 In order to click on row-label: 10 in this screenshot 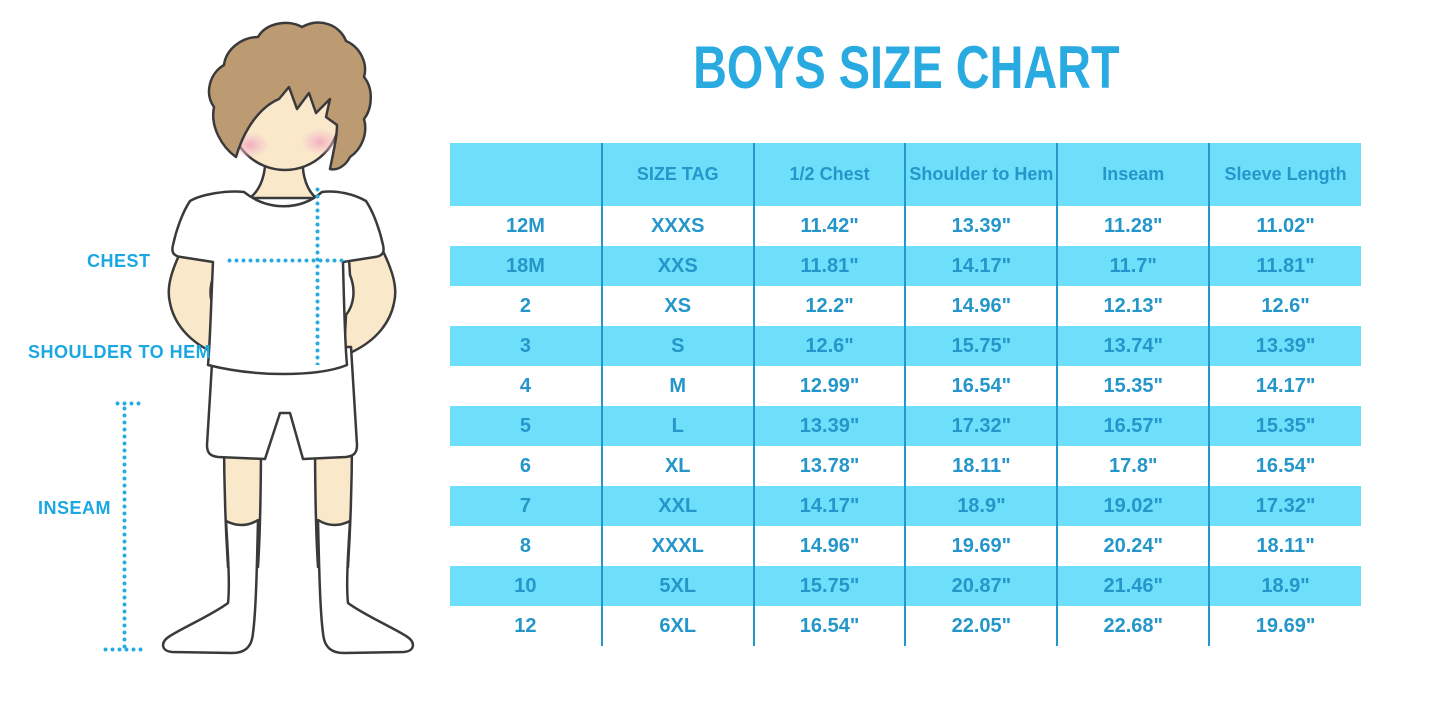, I will do `click(526, 586)`.